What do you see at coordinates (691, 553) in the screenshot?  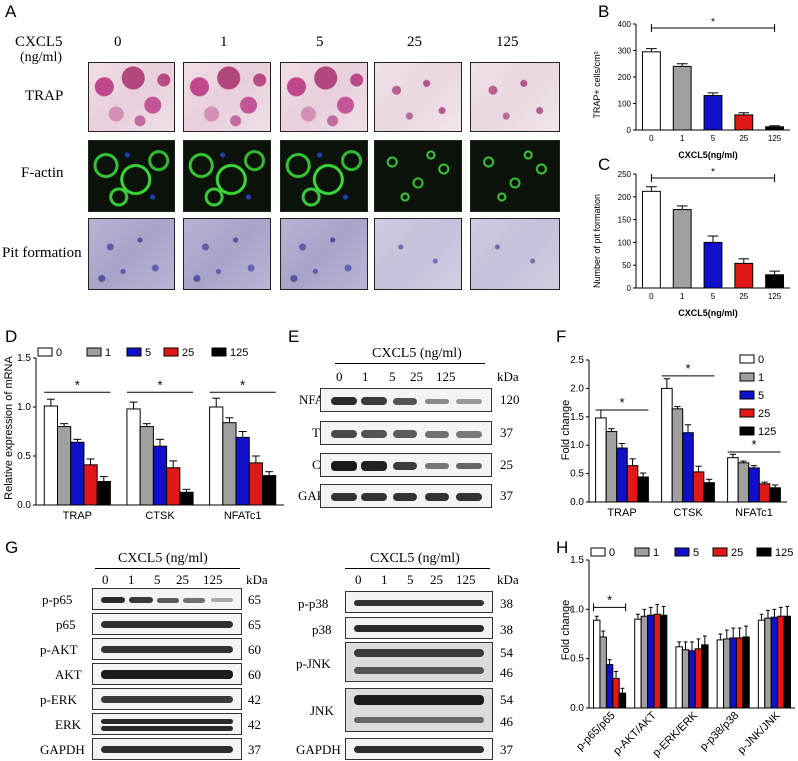 I see `chart-h-legend: 0 1 5 25 125` at bounding box center [691, 553].